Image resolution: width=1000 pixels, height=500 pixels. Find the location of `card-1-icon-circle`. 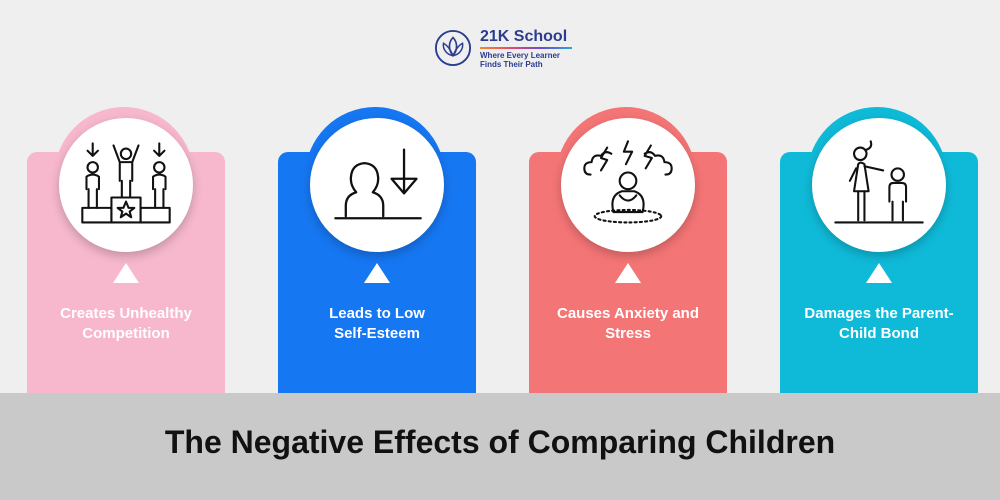

card-1-icon-circle is located at coordinates (126, 185).